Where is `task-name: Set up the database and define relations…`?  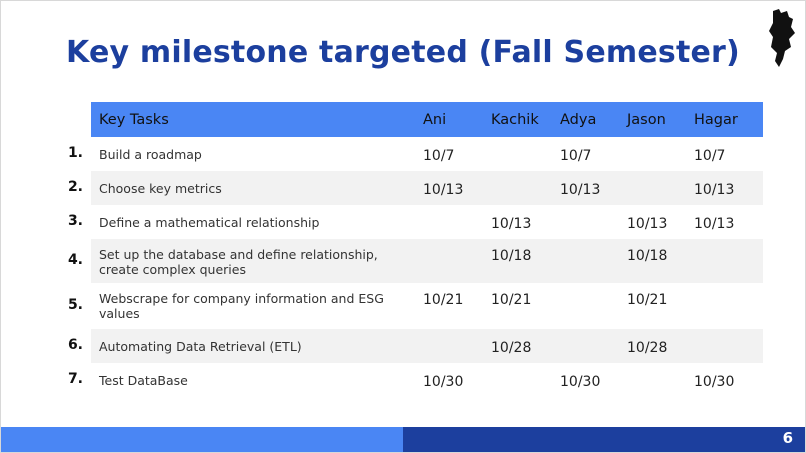
task-name: Set up the database and define relations… is located at coordinates (238, 262).